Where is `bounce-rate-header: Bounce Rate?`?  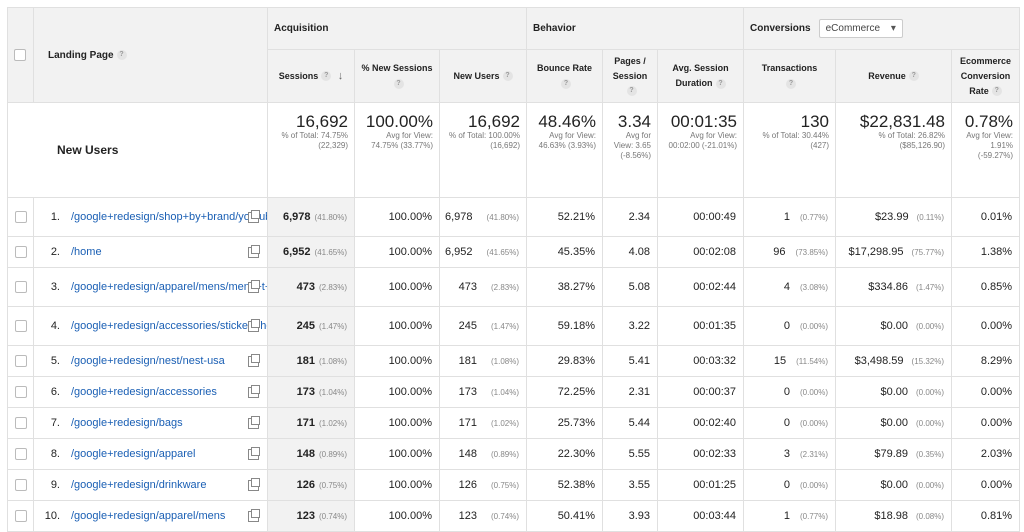 bounce-rate-header: Bounce Rate? is located at coordinates (564, 76).